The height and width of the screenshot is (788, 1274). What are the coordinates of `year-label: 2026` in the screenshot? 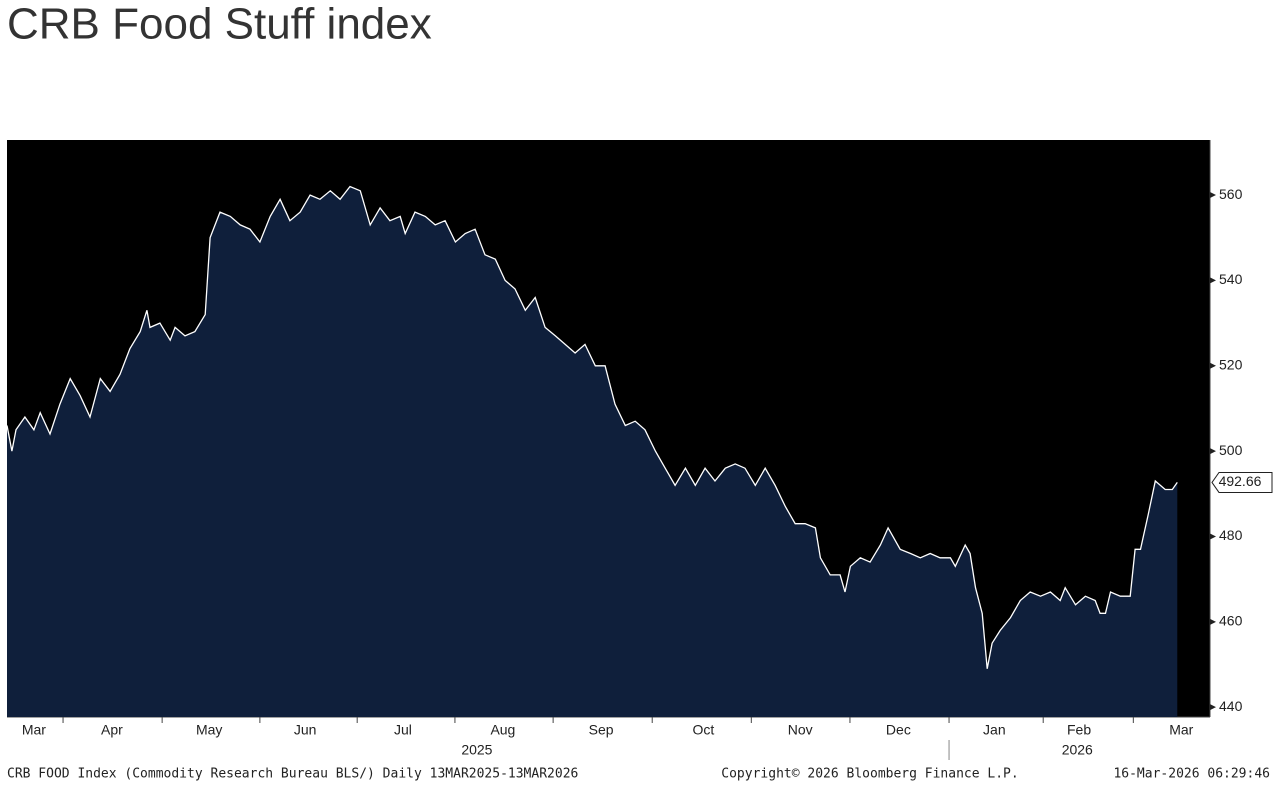 It's located at (1077, 750).